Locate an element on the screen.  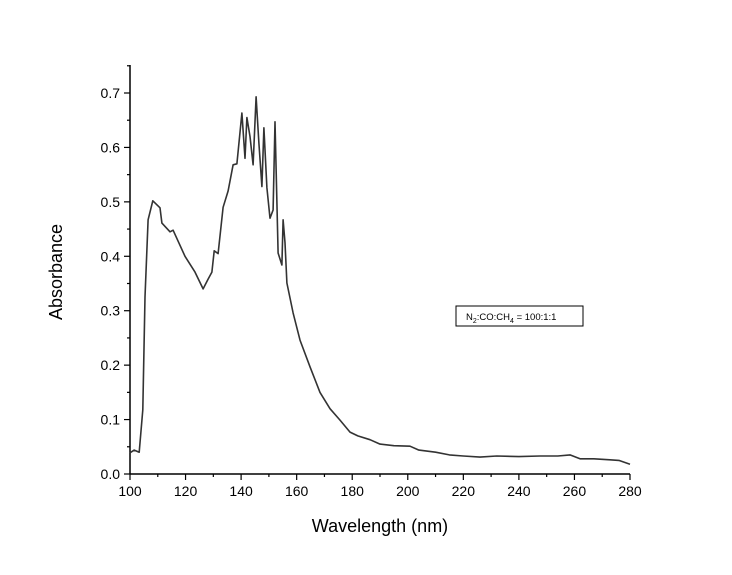
x-tick-label: 180 is located at coordinates (353, 491).